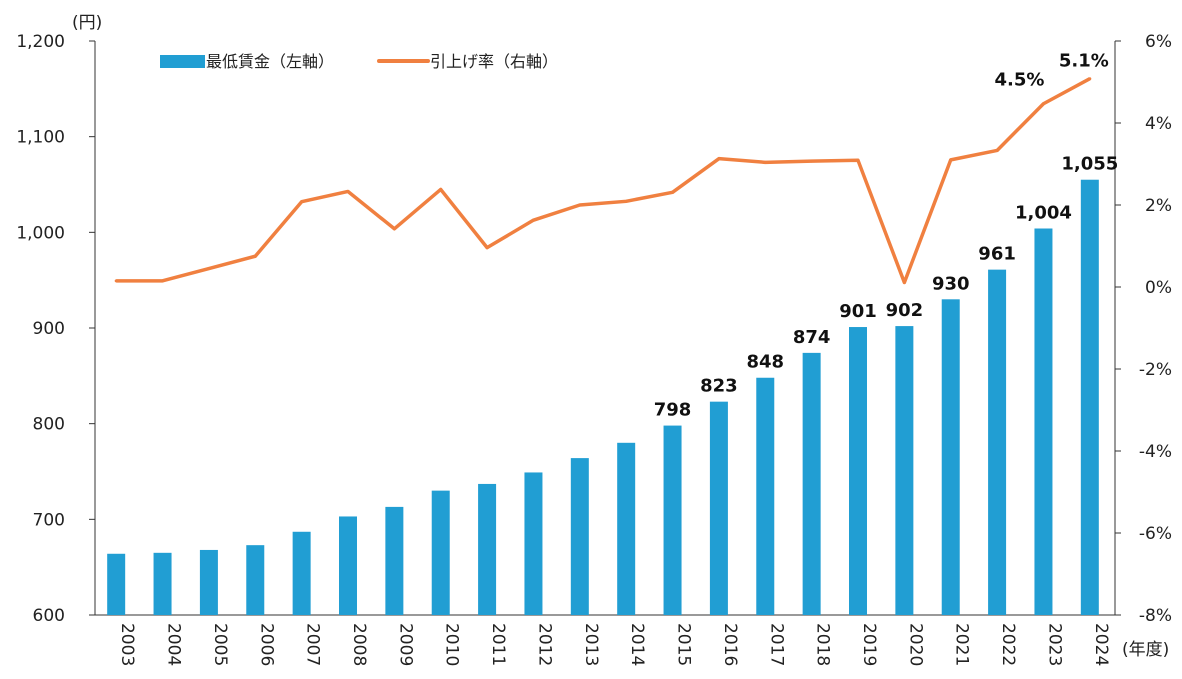 The image size is (1182, 679). I want to click on bar-2012, so click(533, 543).